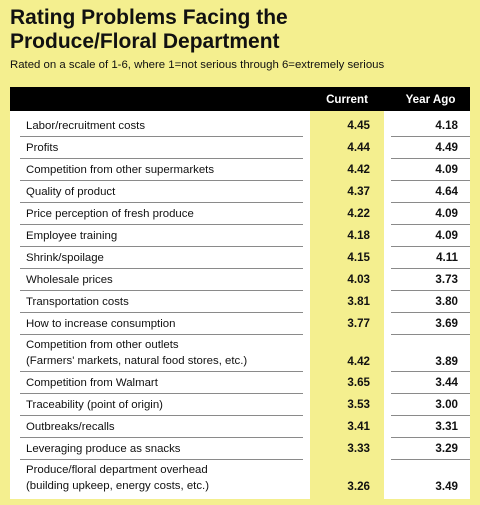  What do you see at coordinates (358, 382) in the screenshot?
I see `current-value: 3.65` at bounding box center [358, 382].